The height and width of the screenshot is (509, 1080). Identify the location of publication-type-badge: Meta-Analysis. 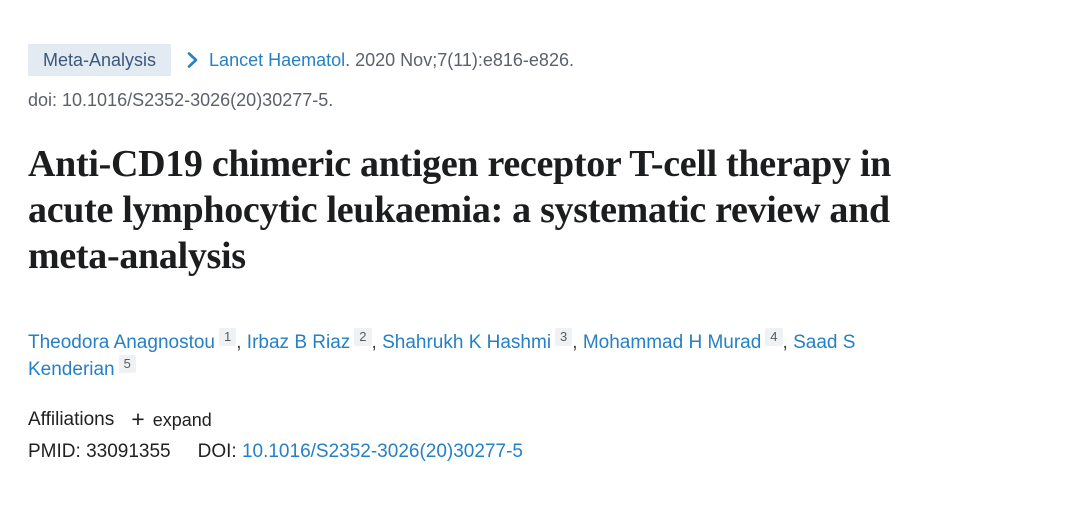
(100, 60).